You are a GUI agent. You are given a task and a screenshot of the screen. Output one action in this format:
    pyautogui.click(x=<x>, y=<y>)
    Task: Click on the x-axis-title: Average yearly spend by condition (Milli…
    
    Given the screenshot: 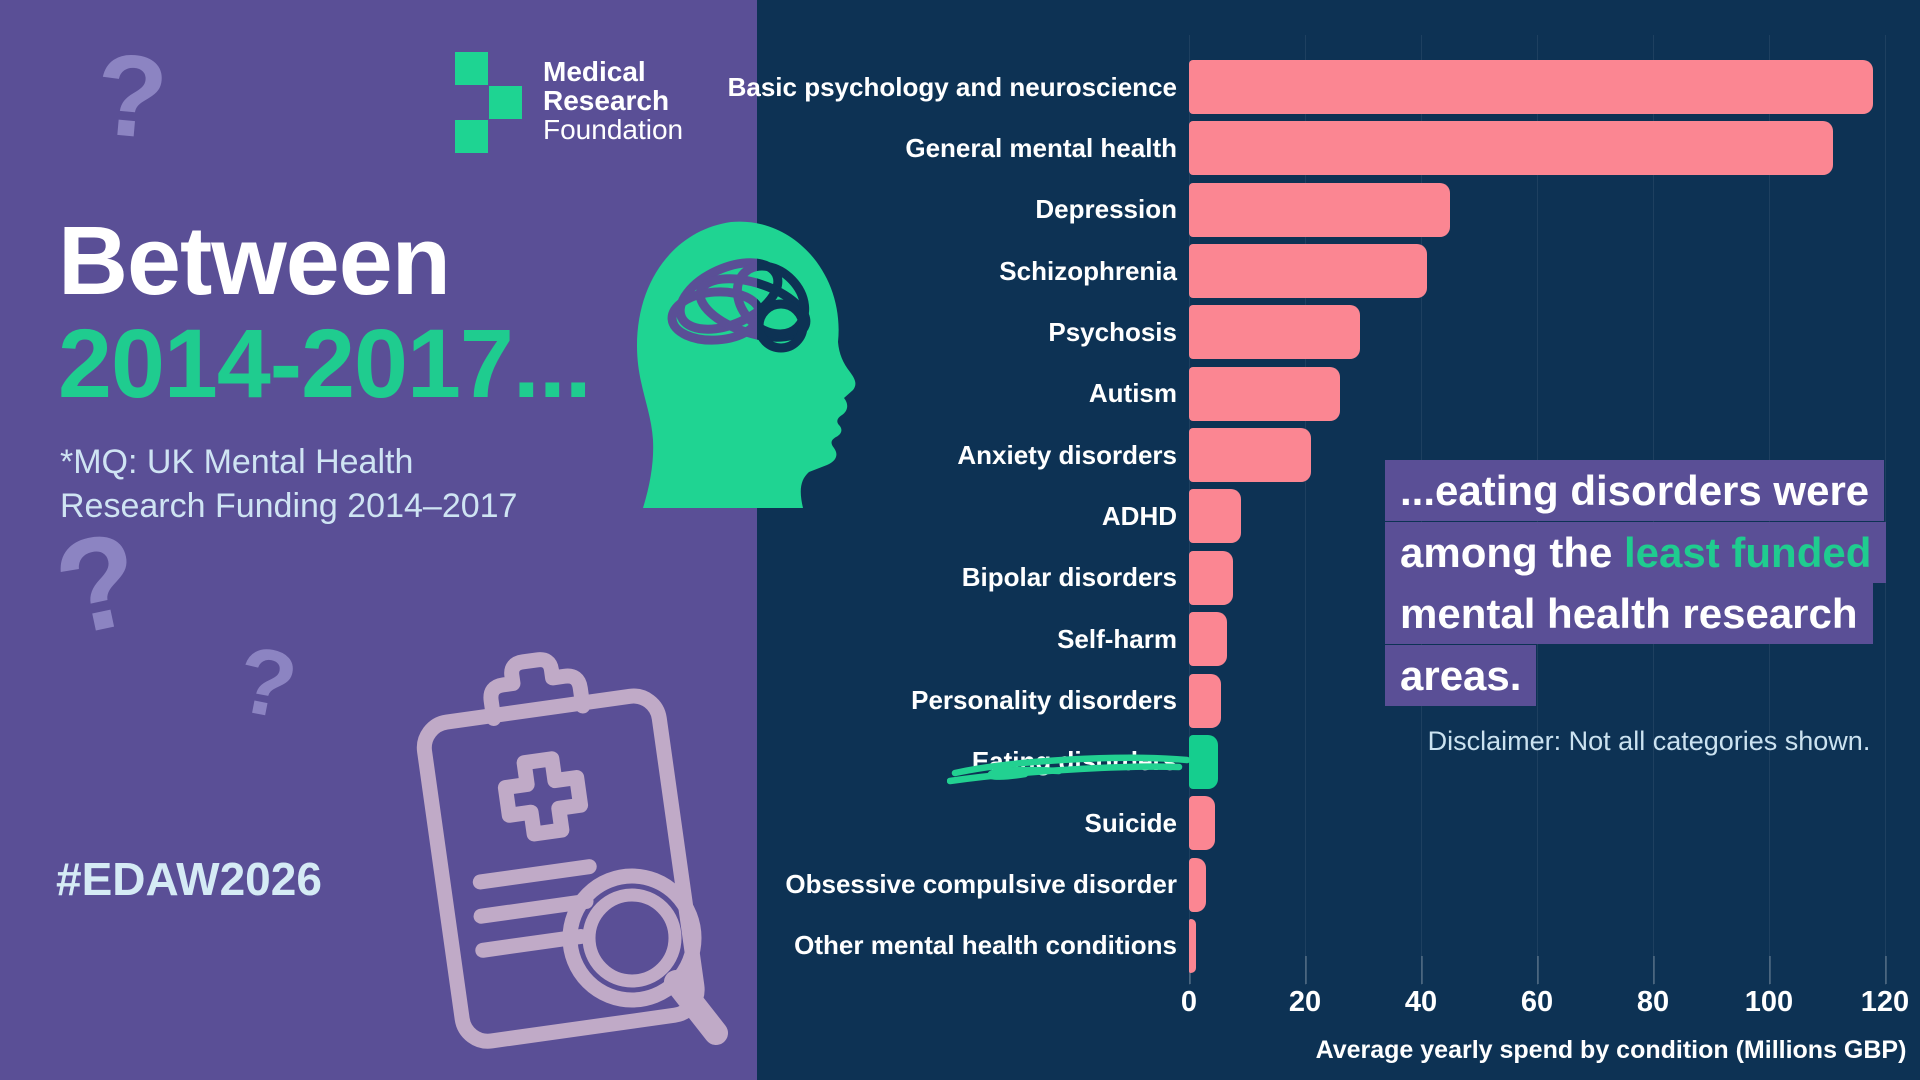 What is the action you would take?
    pyautogui.click(x=1611, y=1050)
    